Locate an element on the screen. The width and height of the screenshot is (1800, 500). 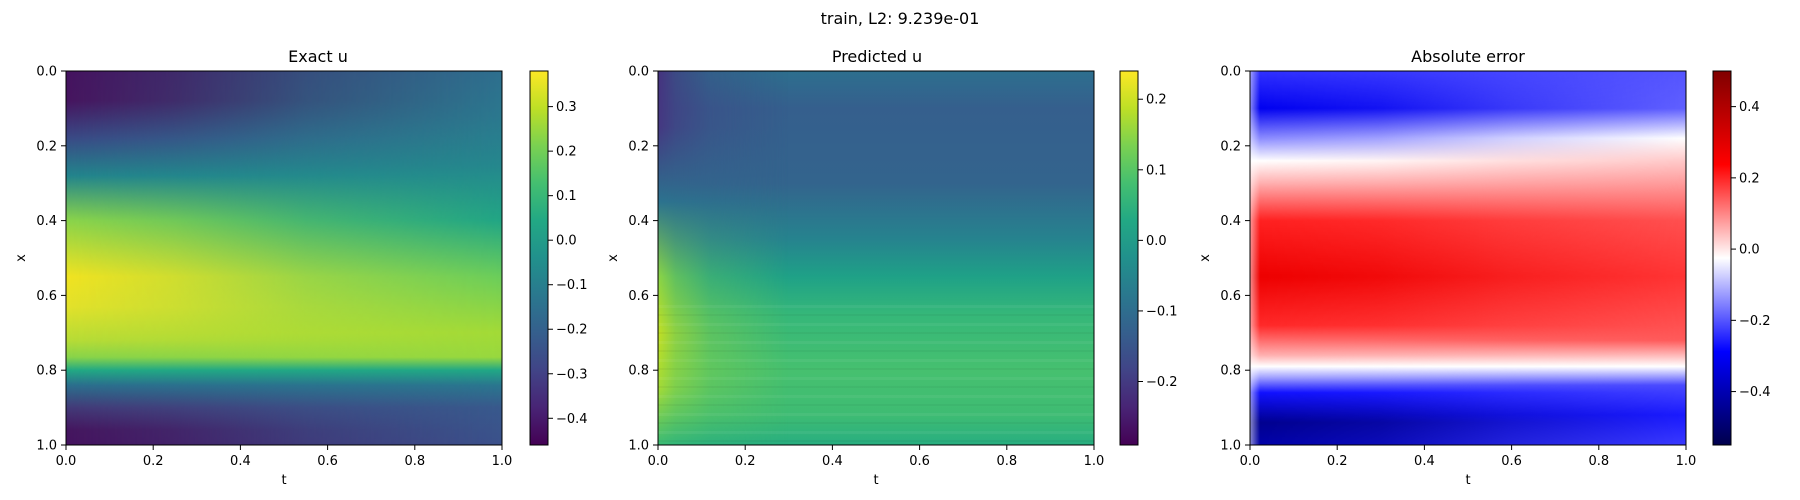
x-axis-predicted-u: 0.0 0.2 0.4 0.6 0.8 1.0 t is located at coordinates (876, 466).